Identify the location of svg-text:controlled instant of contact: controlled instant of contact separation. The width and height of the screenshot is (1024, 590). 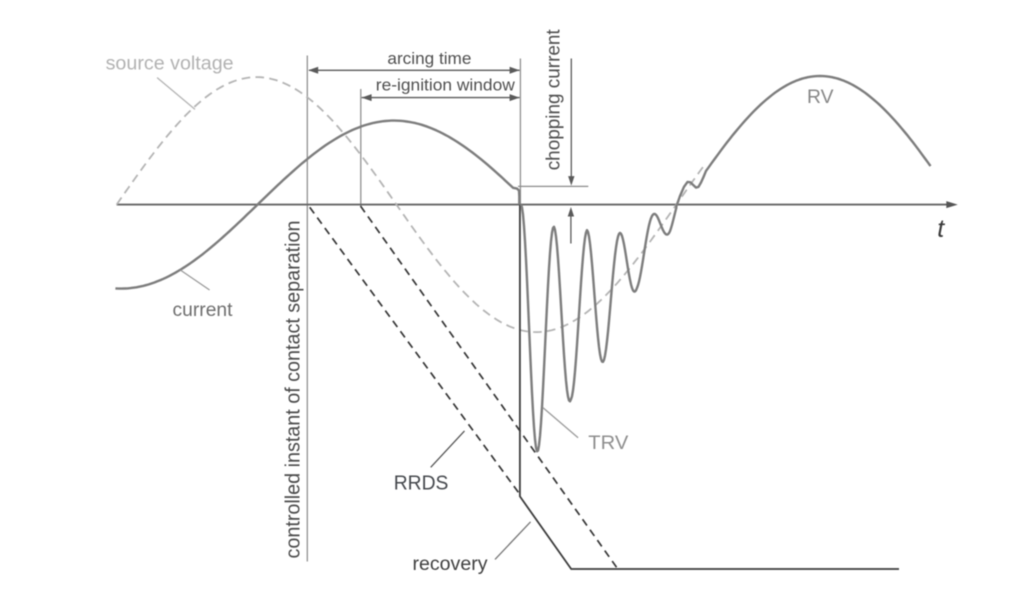
(293, 390).